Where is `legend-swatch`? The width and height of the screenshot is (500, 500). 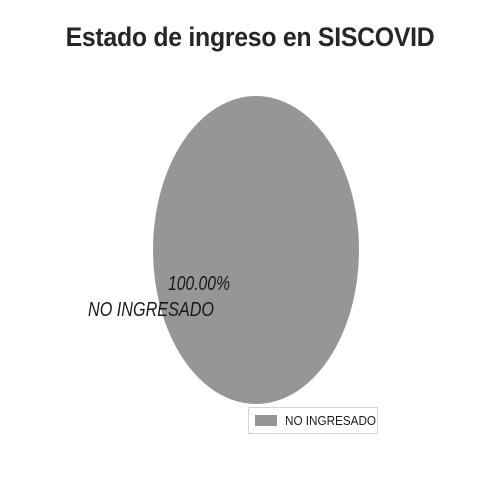
legend-swatch is located at coordinates (266, 420).